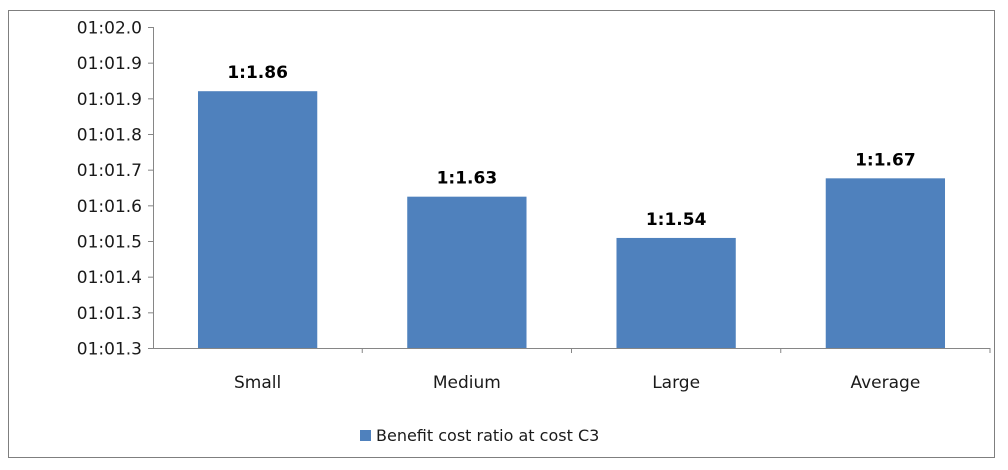 The height and width of the screenshot is (470, 1008). I want to click on y-tick-label: 01:01.8, so click(109, 136).